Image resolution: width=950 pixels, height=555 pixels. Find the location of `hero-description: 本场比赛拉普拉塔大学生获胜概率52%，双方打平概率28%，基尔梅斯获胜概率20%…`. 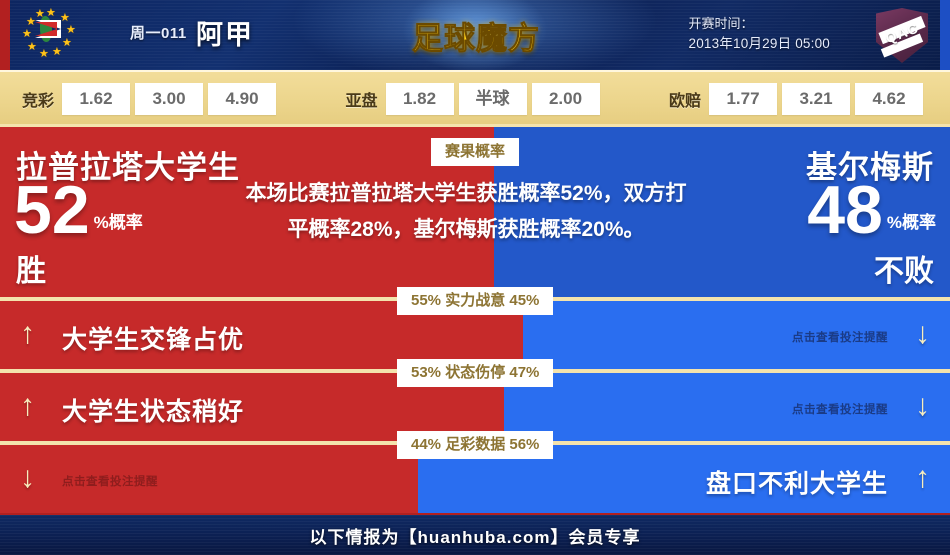

hero-description: 本场比赛拉普拉塔大学生获胜概率52%，双方打平概率28%，基尔梅斯获胜概率20%… is located at coordinates (466, 211).